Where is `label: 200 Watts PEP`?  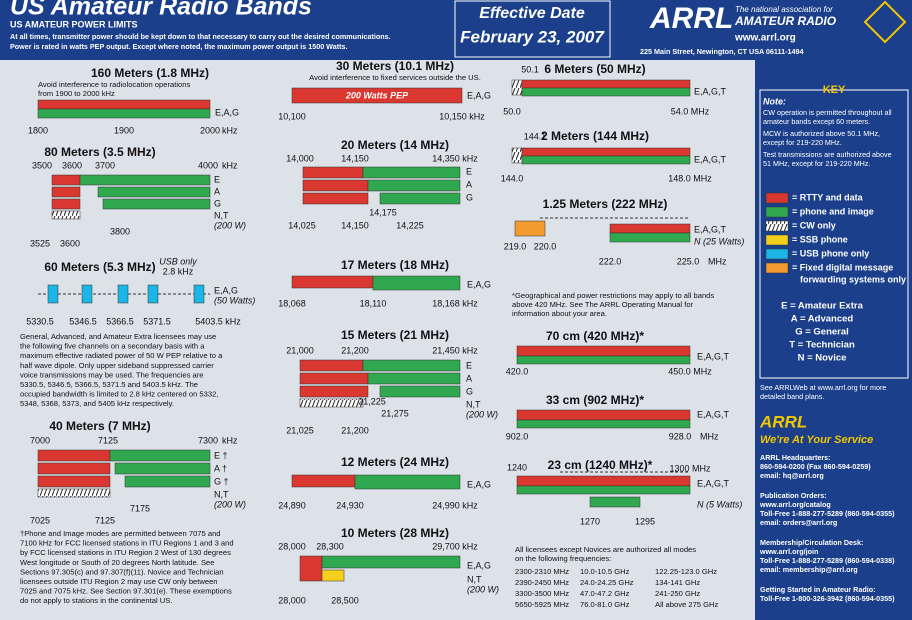
label: 200 Watts PEP is located at coordinates (377, 95).